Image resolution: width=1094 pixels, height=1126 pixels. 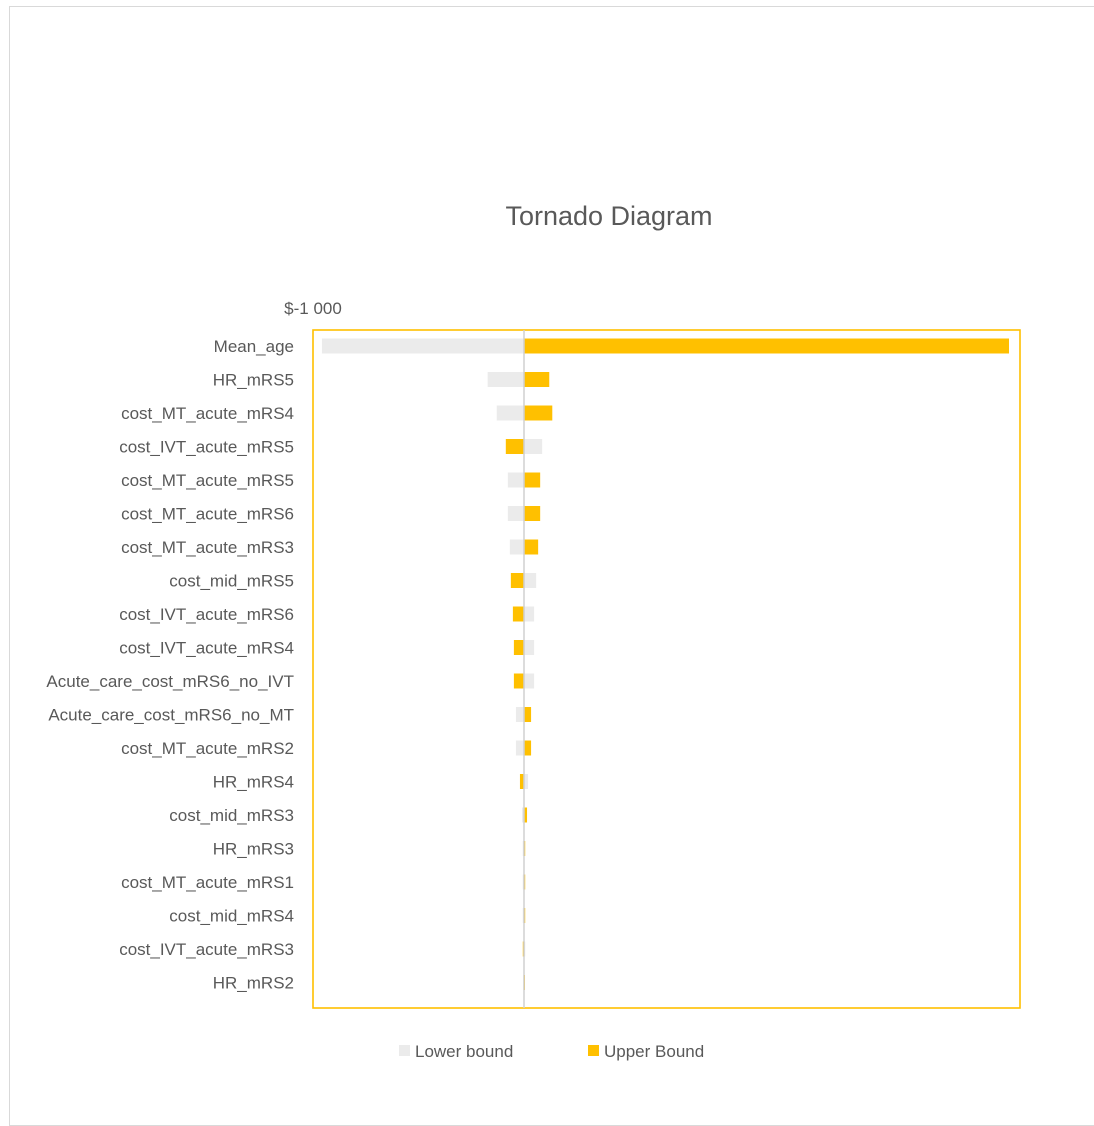 What do you see at coordinates (207, 514) in the screenshot?
I see `category-label: cost_MT_acute_mRS6` at bounding box center [207, 514].